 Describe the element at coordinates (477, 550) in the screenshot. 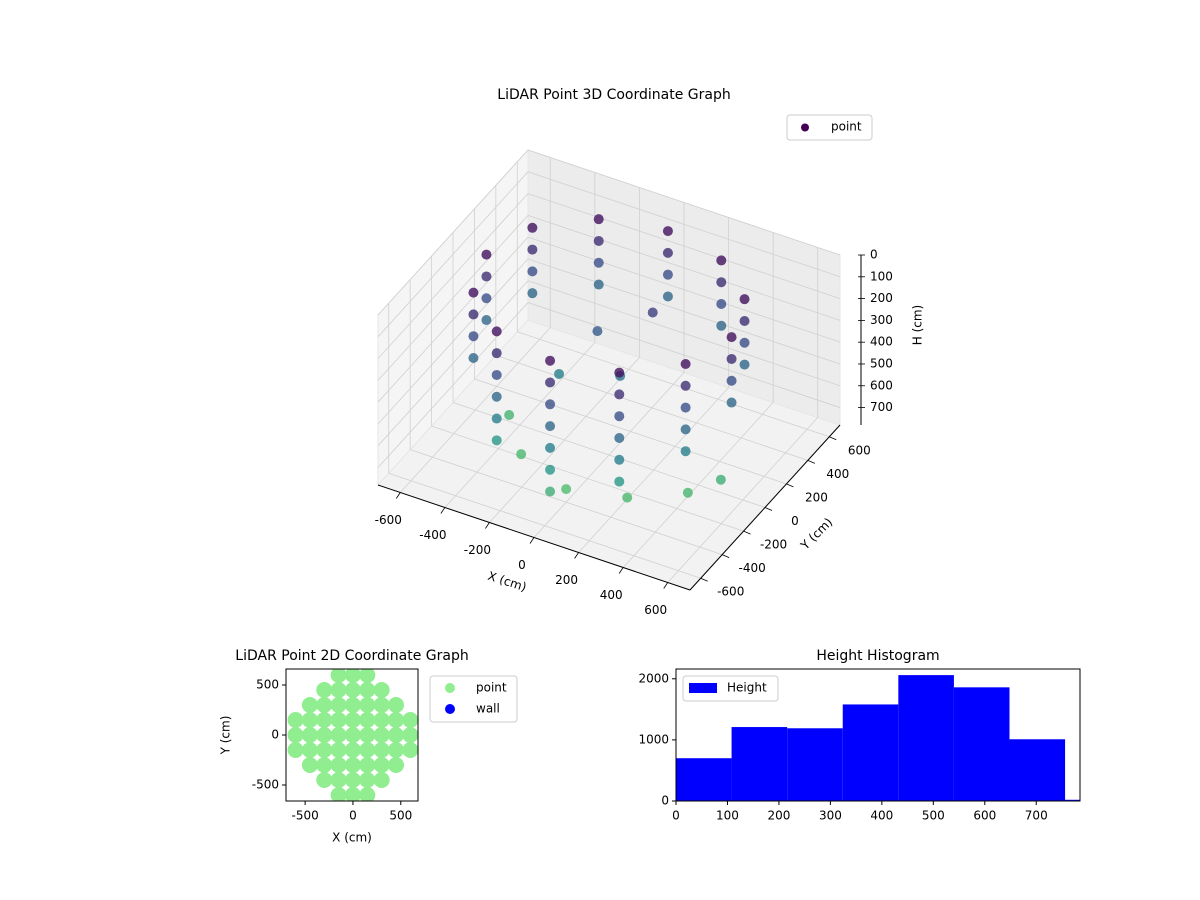

I see `x-tick-label: -200` at that location.